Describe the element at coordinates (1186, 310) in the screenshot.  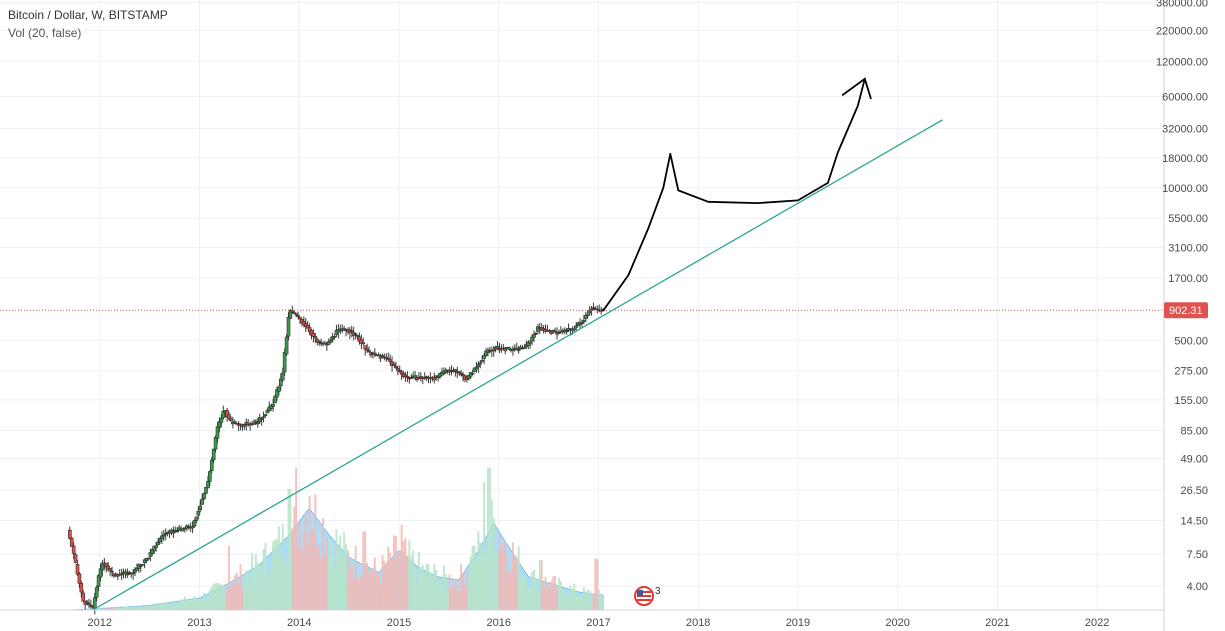
I see `last-price-tag-bg` at that location.